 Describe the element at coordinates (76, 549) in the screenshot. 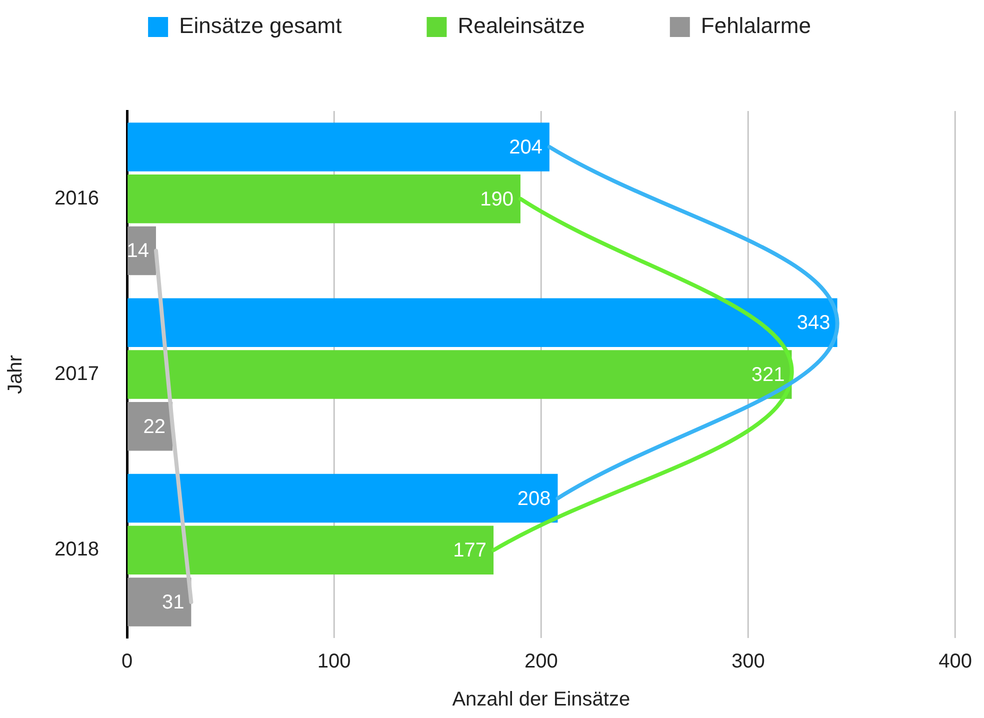

I see `y-tick-label: 2018` at that location.